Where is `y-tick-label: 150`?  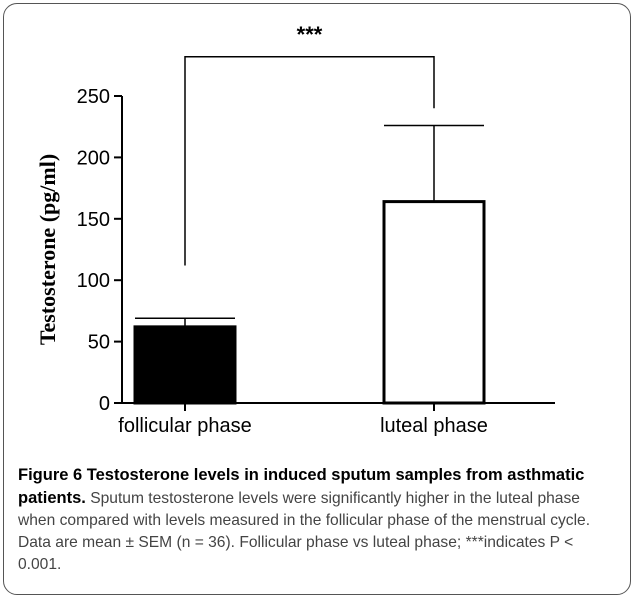 y-tick-label: 150 is located at coordinates (93, 220).